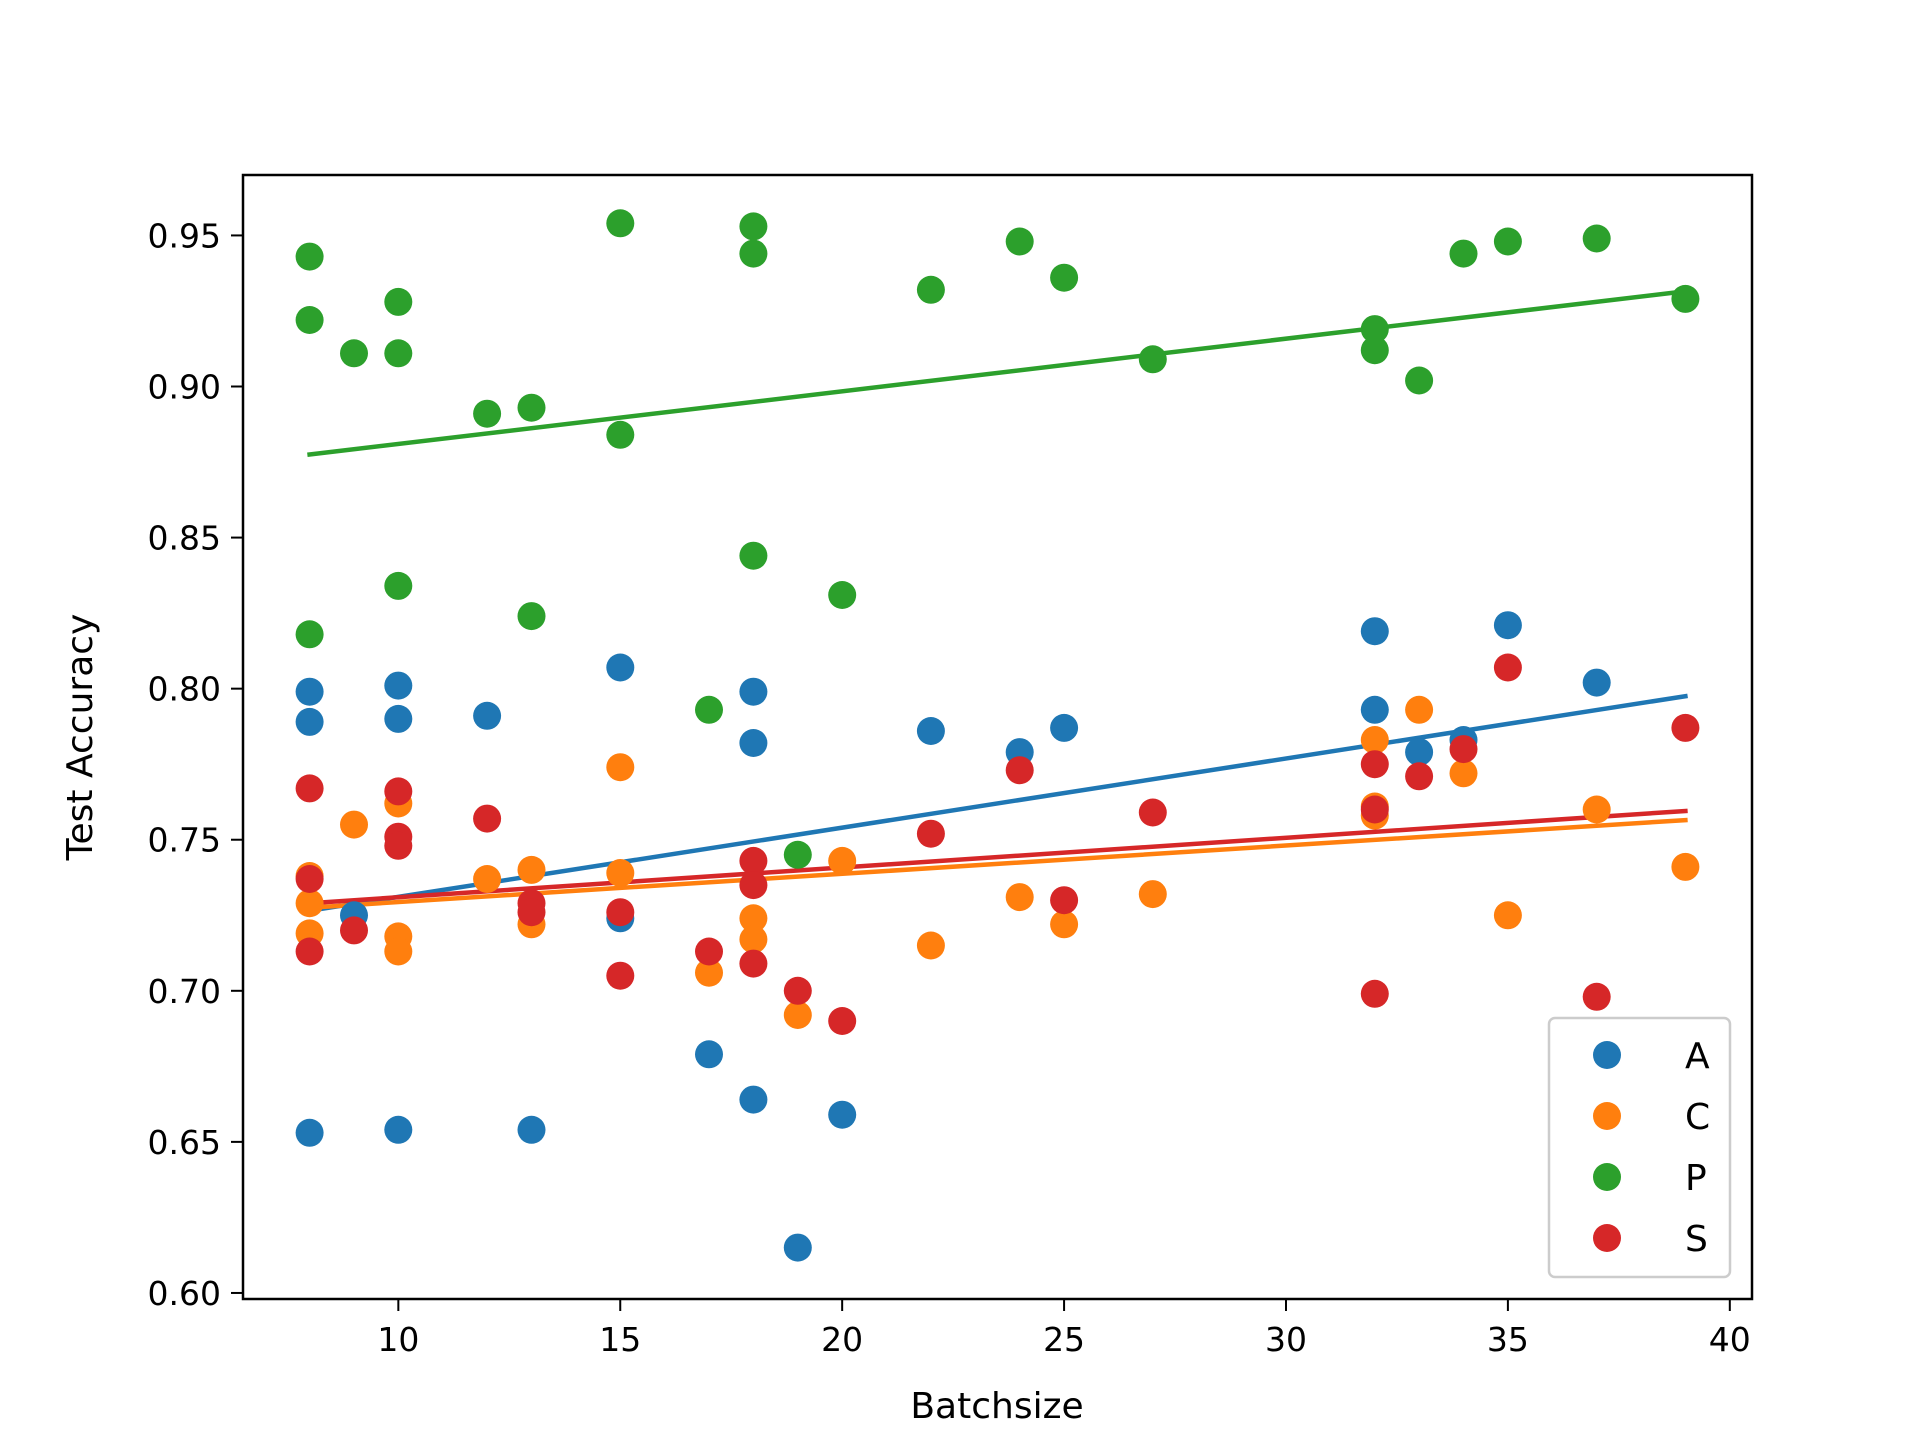  Describe the element at coordinates (997, 803) in the screenshot. I see `trend-line-a` at that location.